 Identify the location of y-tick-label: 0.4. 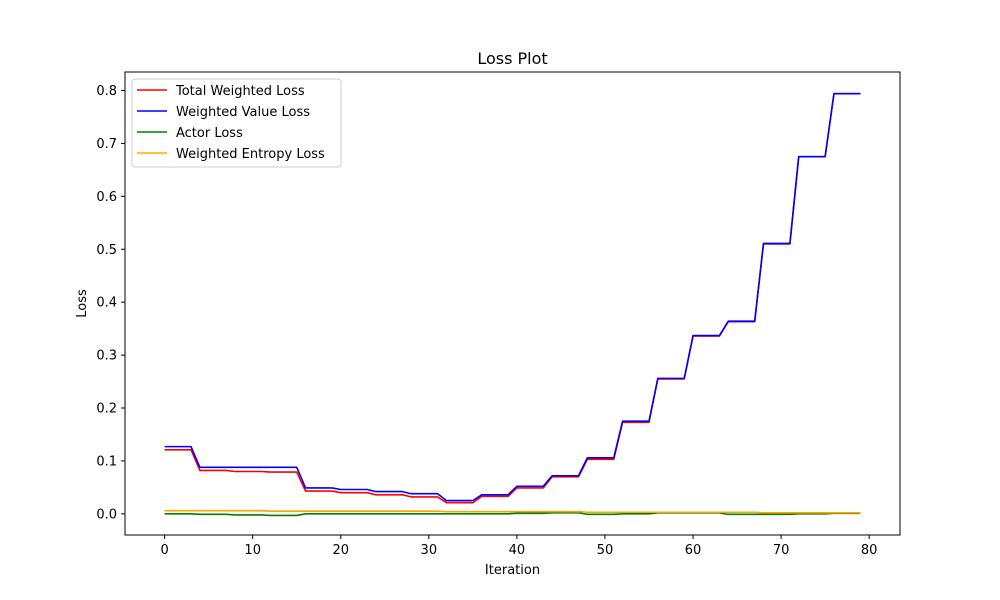
(106, 303).